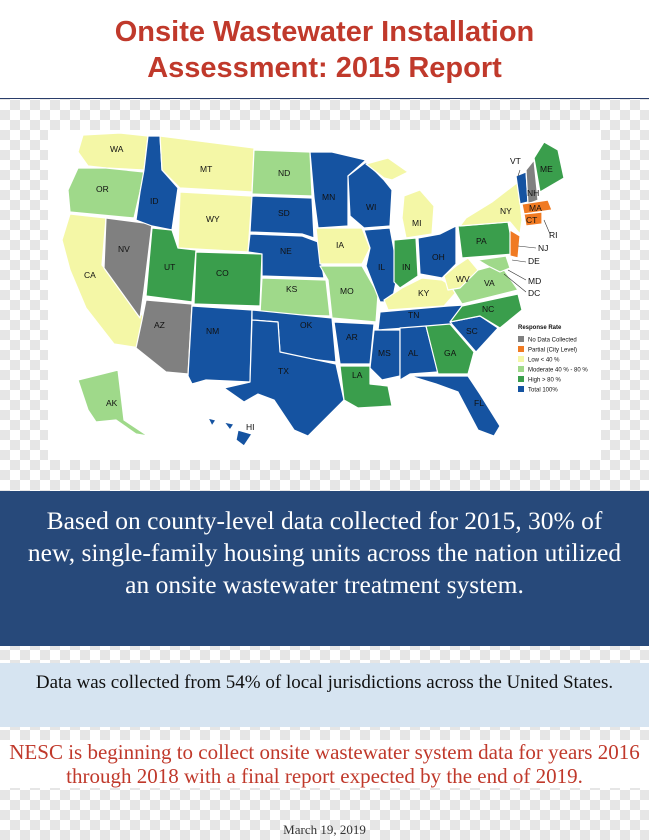 Image resolution: width=649 pixels, height=840 pixels. Describe the element at coordinates (515, 161) in the screenshot. I see `label-vt: VT` at that location.